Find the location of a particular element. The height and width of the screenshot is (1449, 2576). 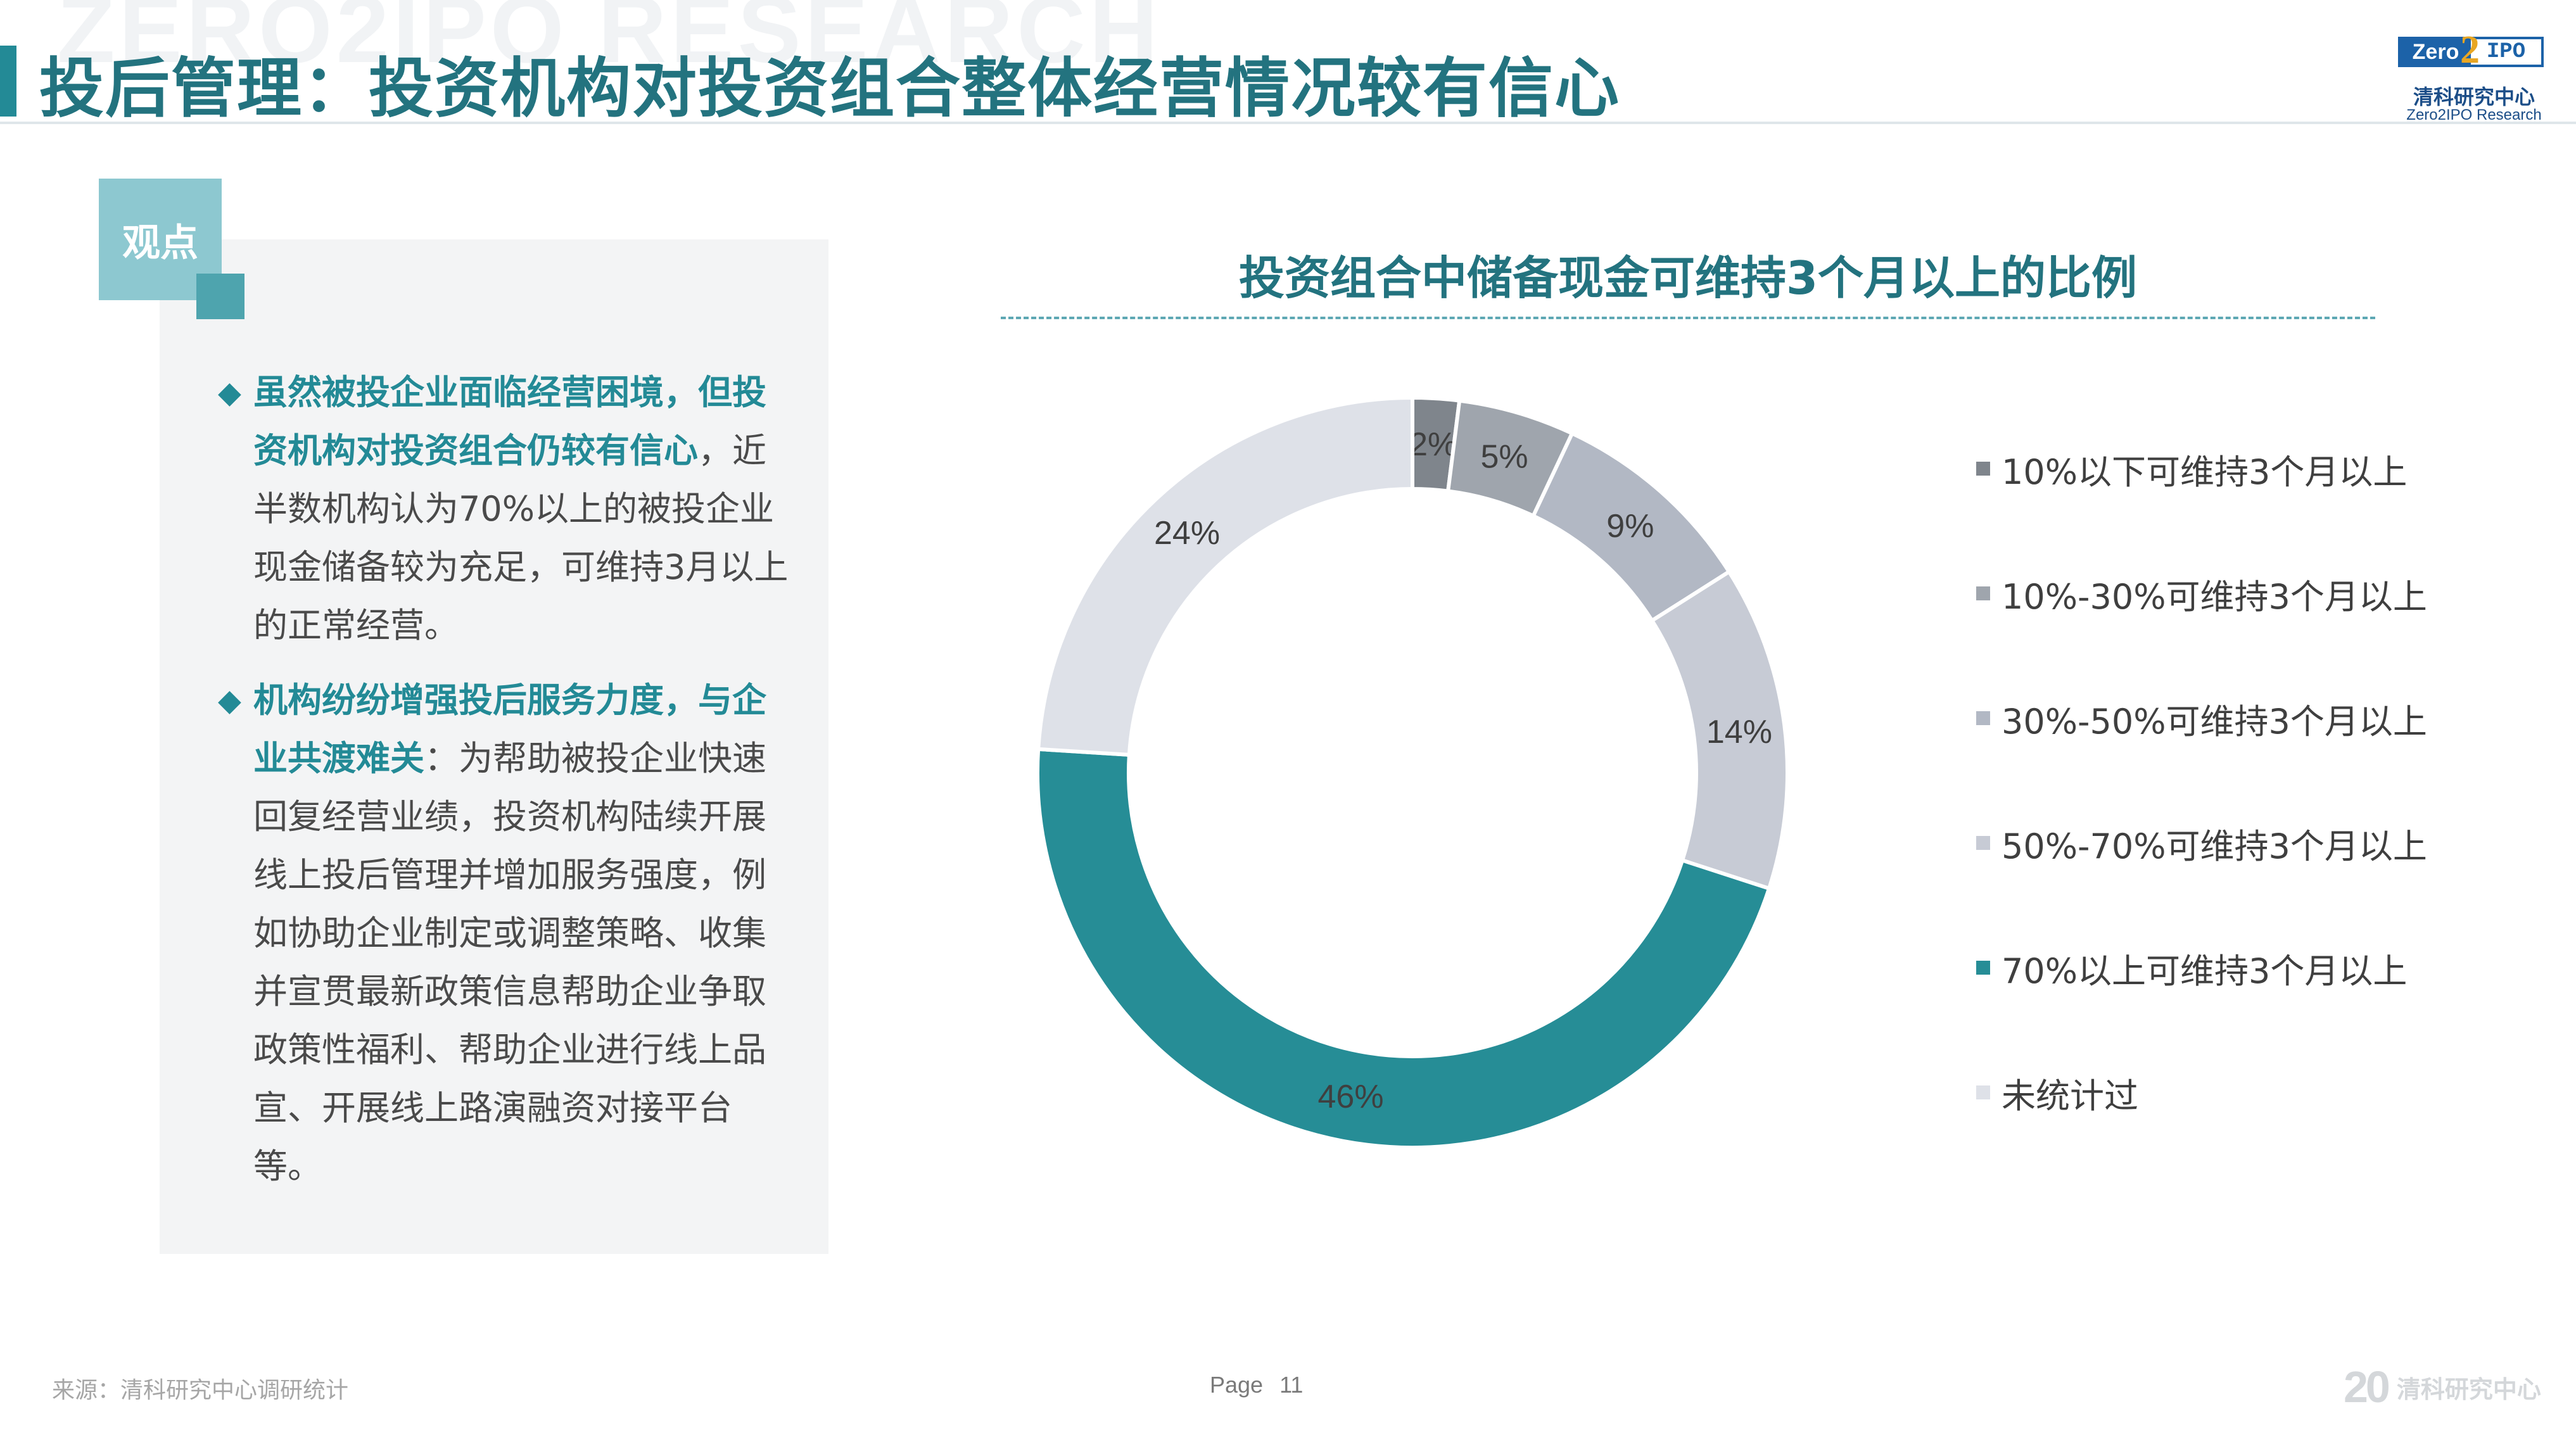

page-number-value: 11 is located at coordinates (1291, 1385).